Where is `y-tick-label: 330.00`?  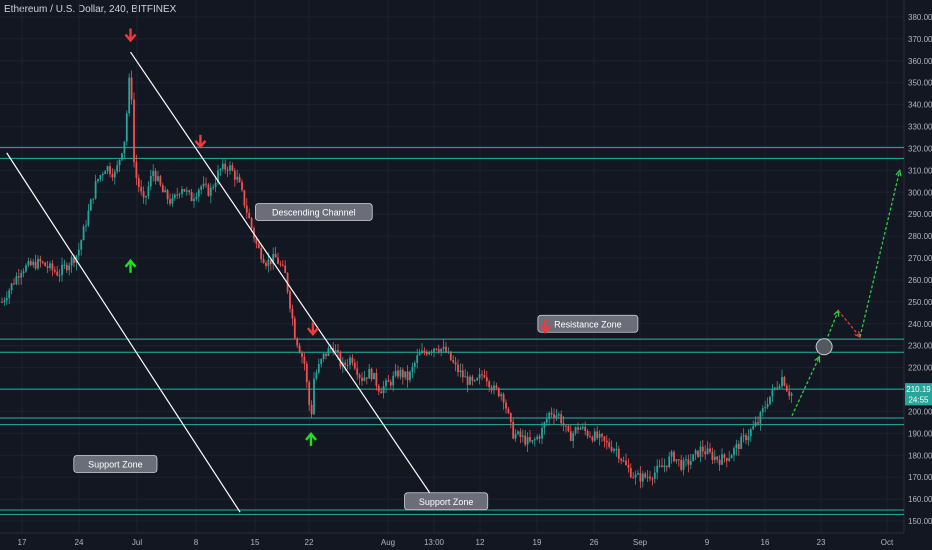 y-tick-label: 330.00 is located at coordinates (920, 127).